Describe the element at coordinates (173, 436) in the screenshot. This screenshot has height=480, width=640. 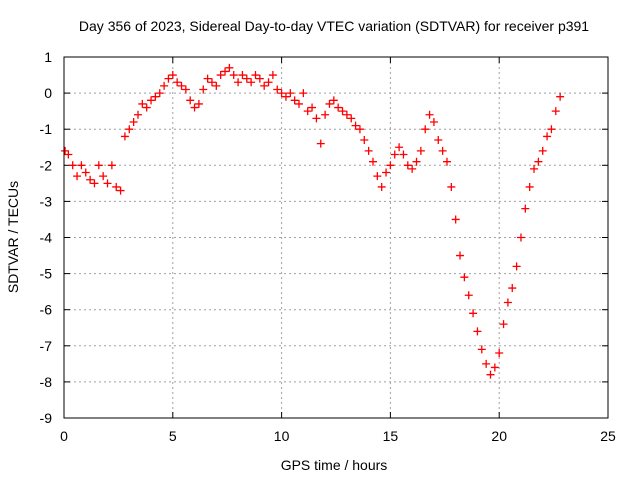
I see `x-tick-label: 5` at that location.